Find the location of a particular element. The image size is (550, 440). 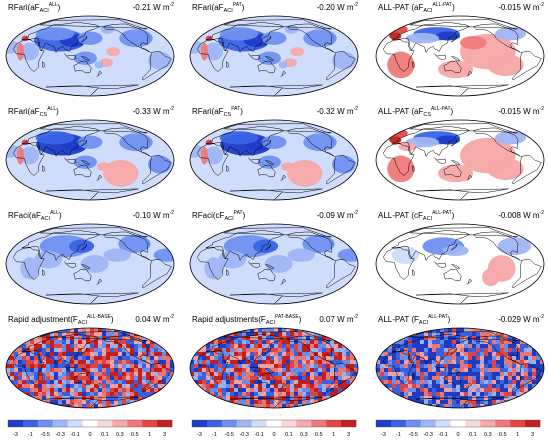

panel-title: ALL-PAT (FACIALL-PAT) is located at coordinates (414, 320).